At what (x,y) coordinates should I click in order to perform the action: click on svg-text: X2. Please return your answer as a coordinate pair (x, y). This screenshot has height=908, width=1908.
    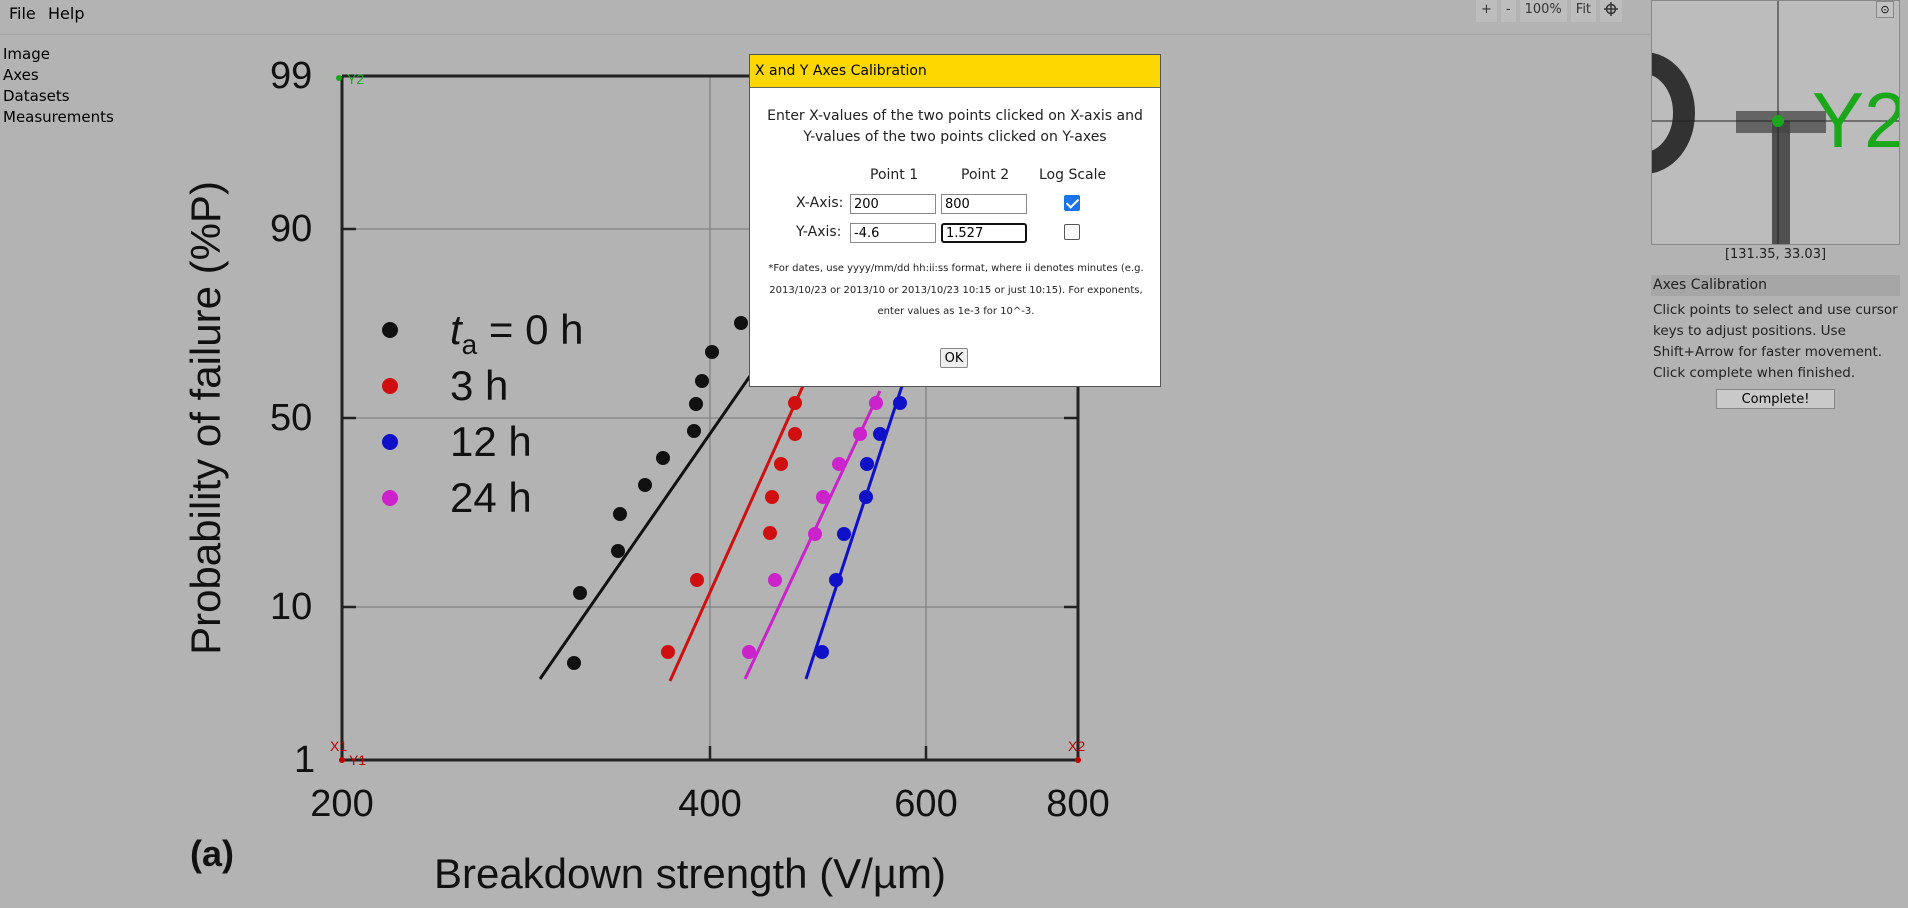
    Looking at the image, I should click on (1076, 746).